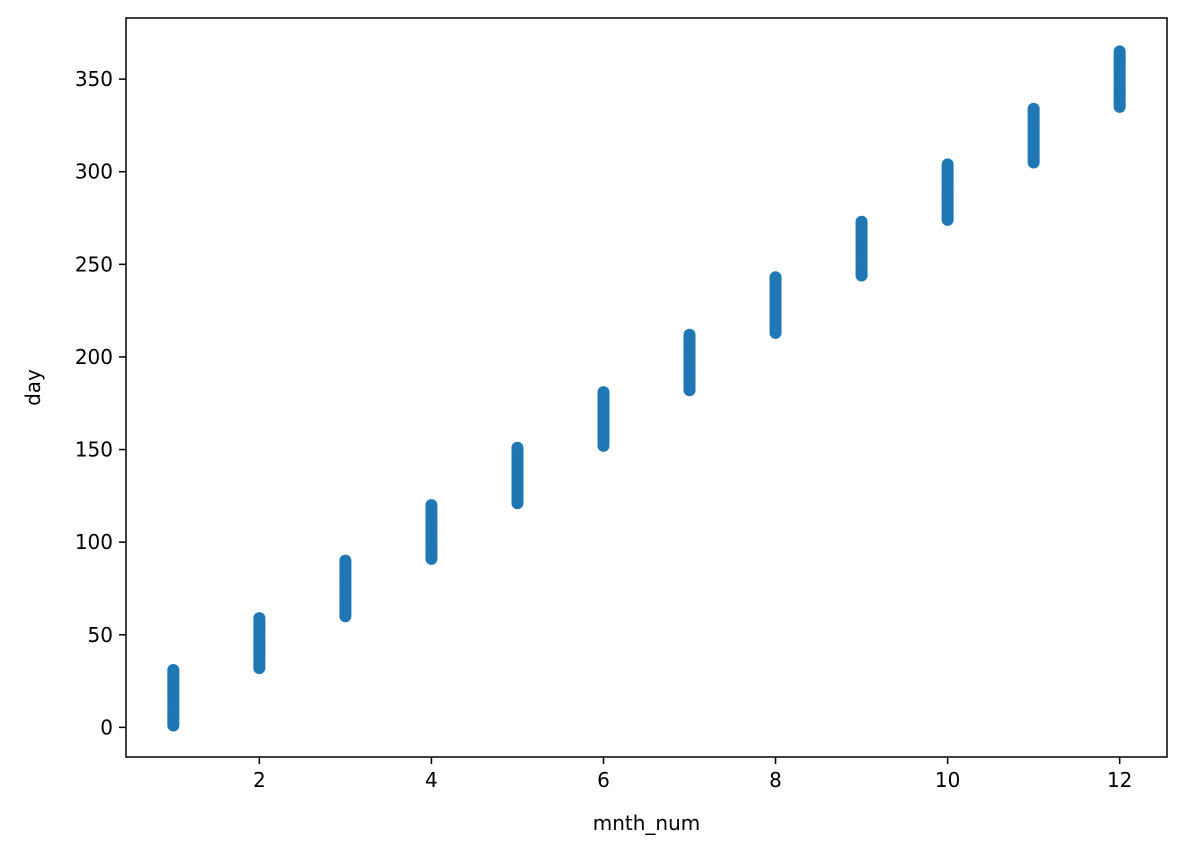 The image size is (1186, 862). Describe the element at coordinates (692, 774) in the screenshot. I see `x-axis: 2 4 6 8 10 12` at that location.